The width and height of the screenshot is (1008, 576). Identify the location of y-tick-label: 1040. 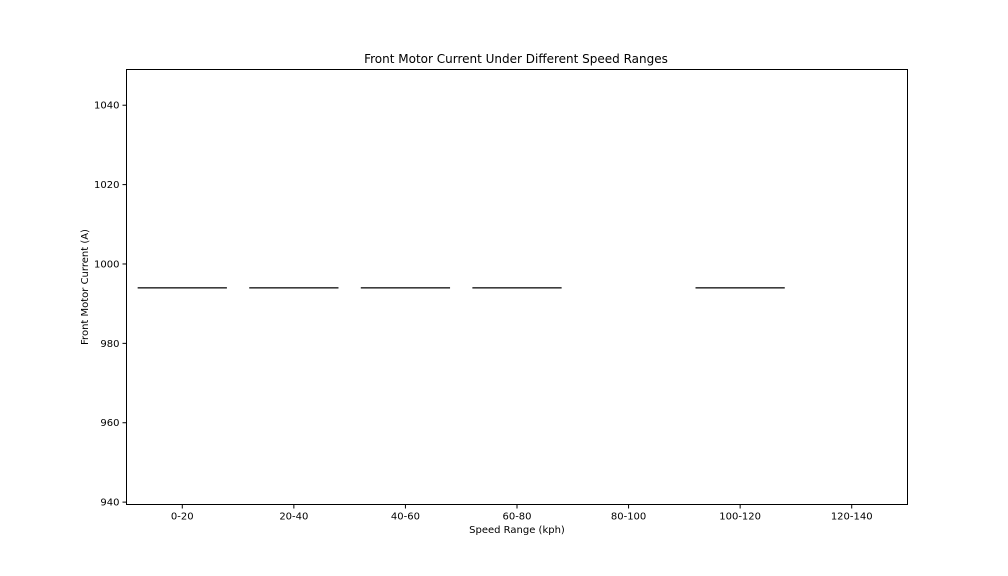
(106, 106).